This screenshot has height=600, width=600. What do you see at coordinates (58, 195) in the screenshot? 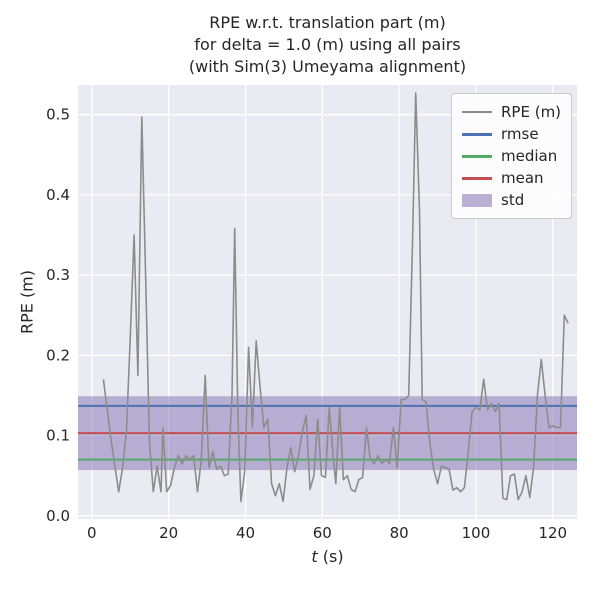
I see `y-tick-label: 0.4` at bounding box center [58, 195].